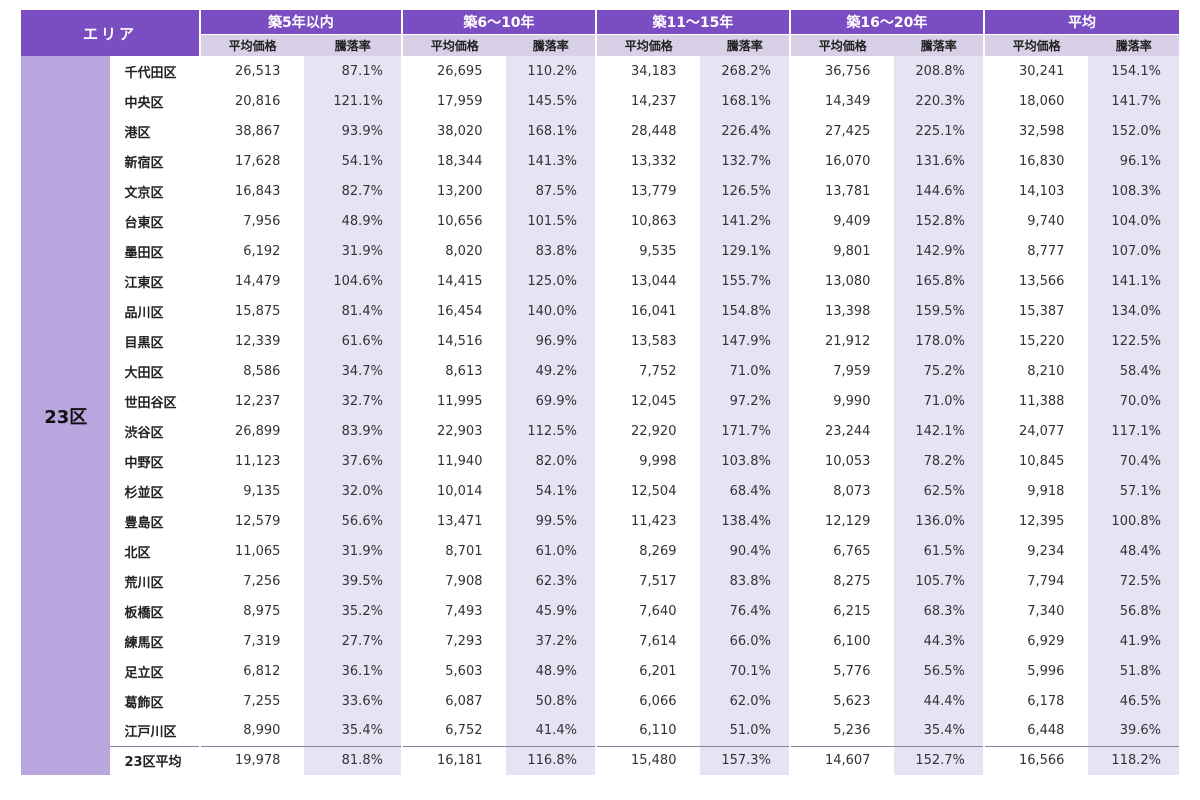 The image size is (1200, 800). I want to click on group-header-average: 平均, so click(1080, 22).